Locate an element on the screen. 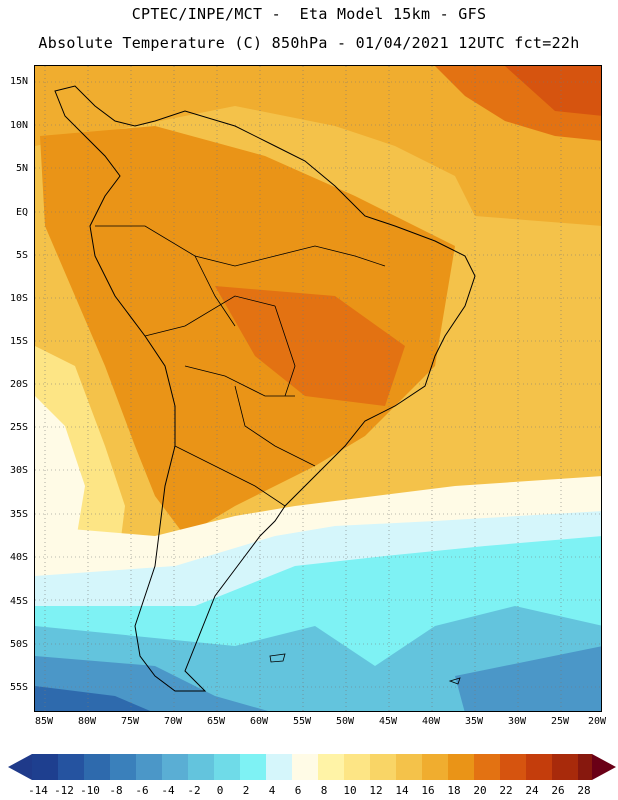 This screenshot has width=618, height=800. colorbar-label: 14 is located at coordinates (402, 790).